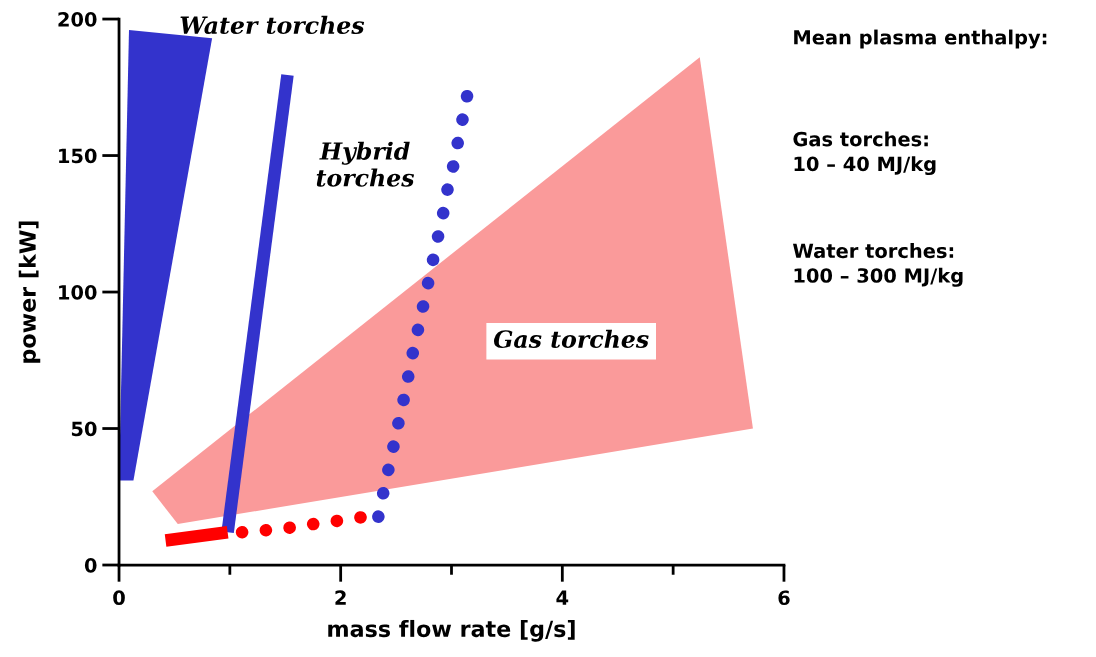  What do you see at coordinates (365, 164) in the screenshot?
I see `annotation: Hybrid torches` at bounding box center [365, 164].